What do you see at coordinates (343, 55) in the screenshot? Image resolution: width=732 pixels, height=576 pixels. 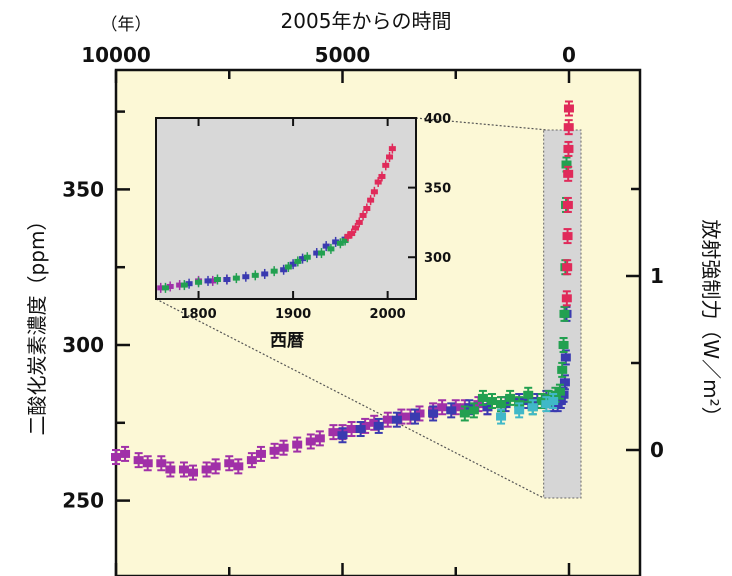 I see `top-axis-tick-label: 5000` at bounding box center [343, 55].